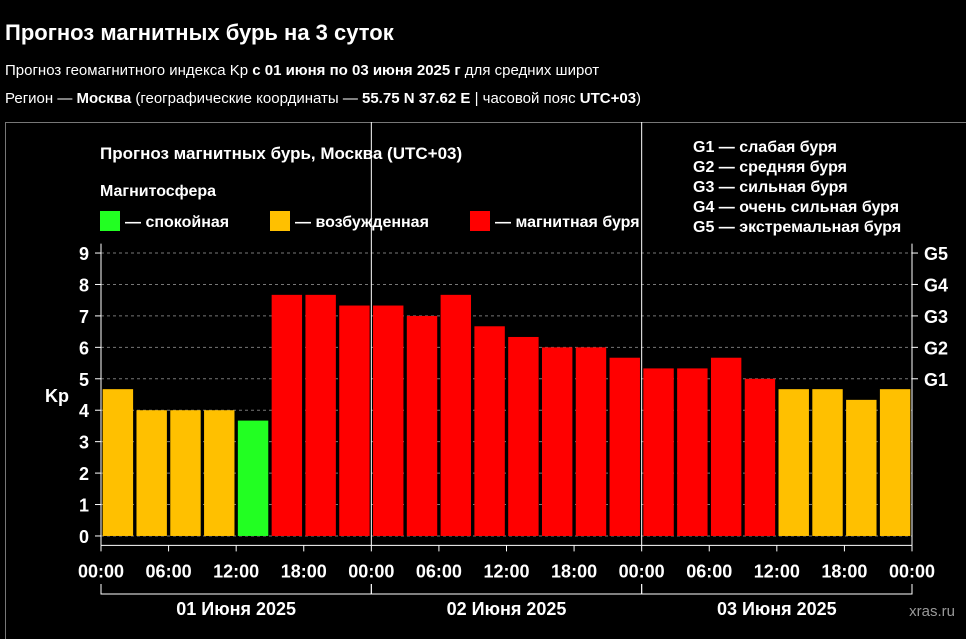  I want to click on y-tick-label: 3, so click(84, 443).